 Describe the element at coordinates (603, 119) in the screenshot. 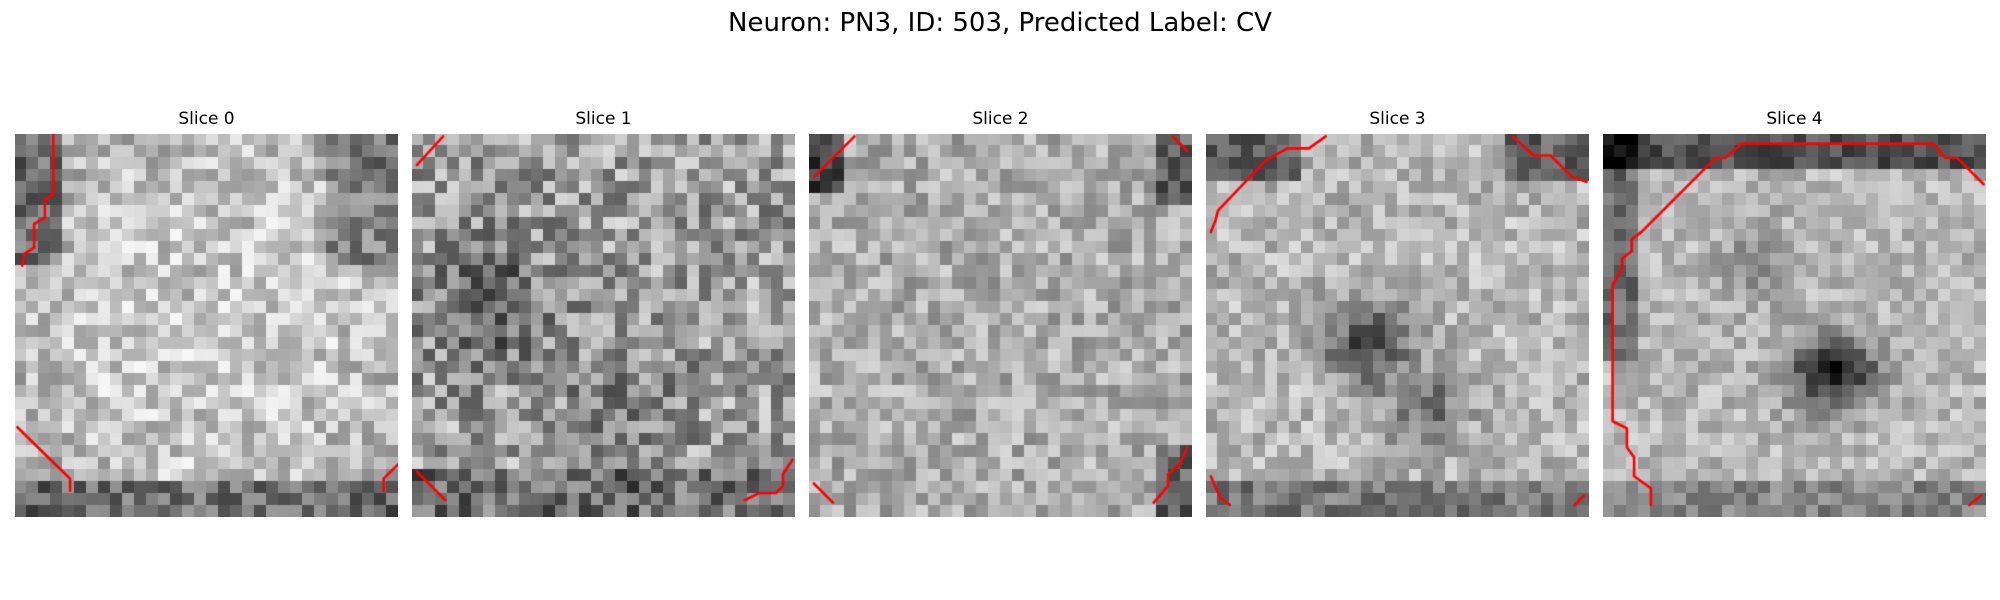

I see `slice-title-1: Slice 1` at that location.